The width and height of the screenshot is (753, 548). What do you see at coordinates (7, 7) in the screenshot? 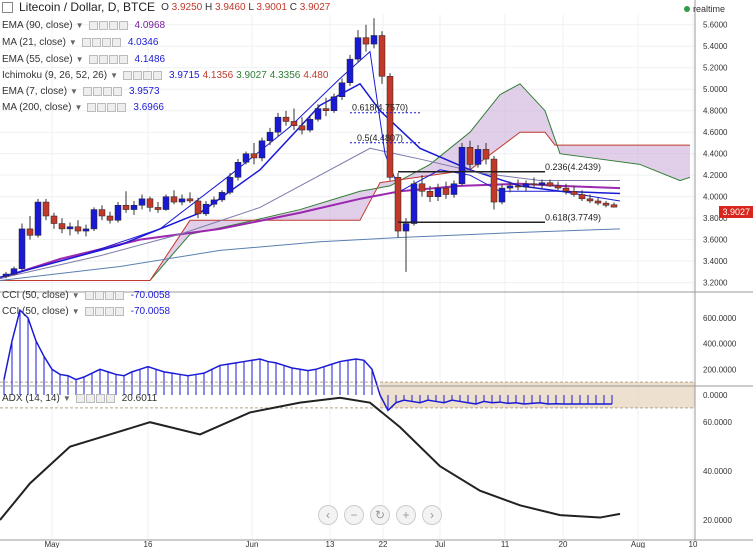
I see `collapse-icon` at bounding box center [7, 7].